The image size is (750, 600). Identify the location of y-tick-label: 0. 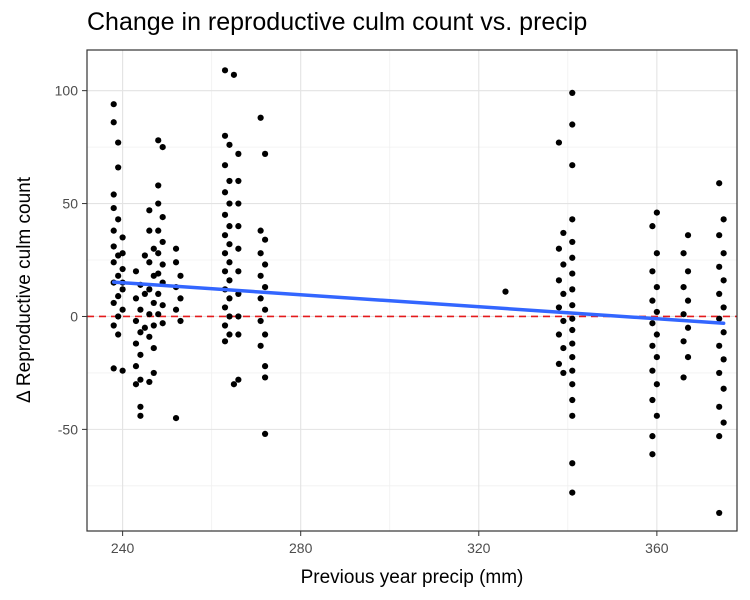
(74, 316).